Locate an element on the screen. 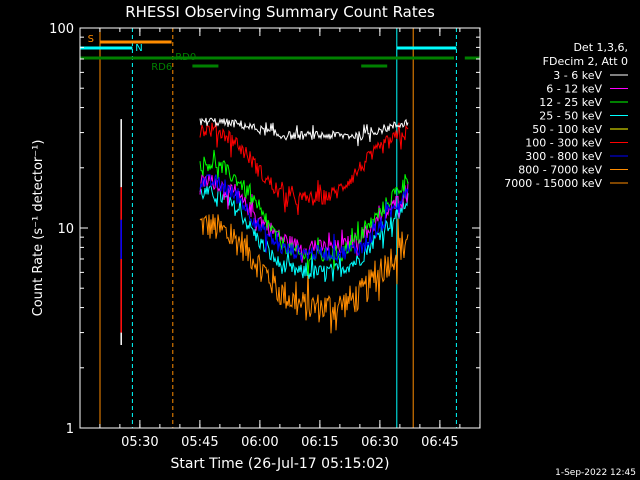  x-tick-label-1: 05:45 is located at coordinates (199, 442).